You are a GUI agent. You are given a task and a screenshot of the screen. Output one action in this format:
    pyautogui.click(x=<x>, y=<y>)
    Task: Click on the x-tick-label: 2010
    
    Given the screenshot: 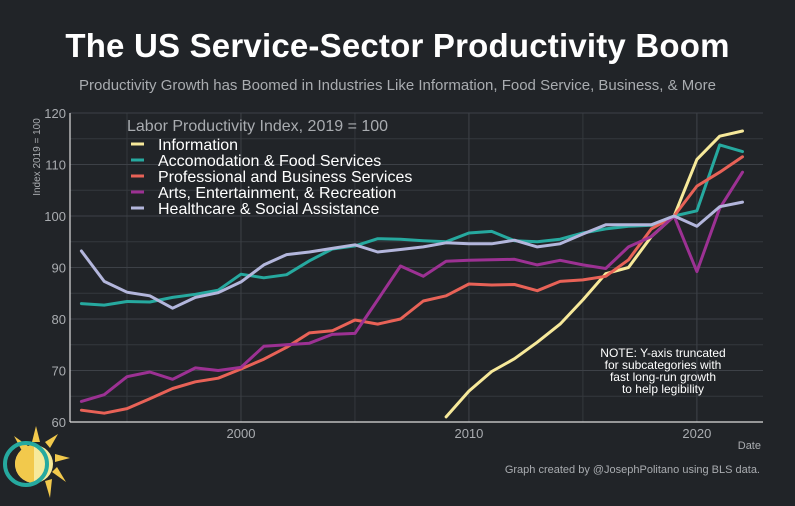 What is the action you would take?
    pyautogui.click(x=468, y=433)
    